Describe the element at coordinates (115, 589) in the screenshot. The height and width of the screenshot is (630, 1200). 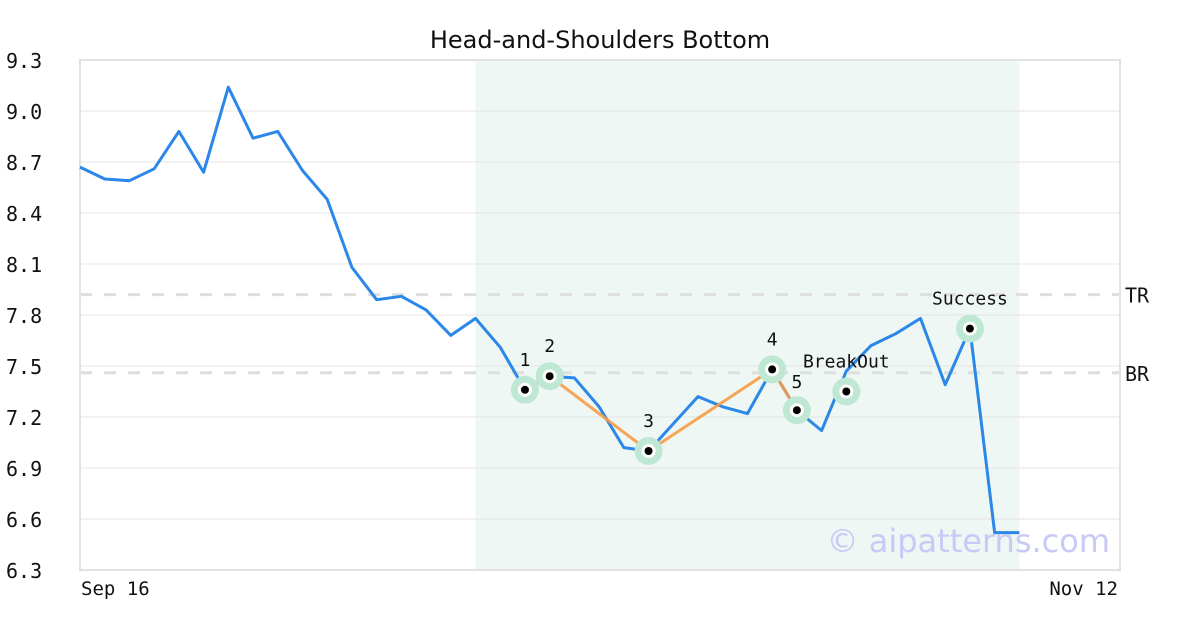
I see `x-tick-label: Sep 16` at that location.